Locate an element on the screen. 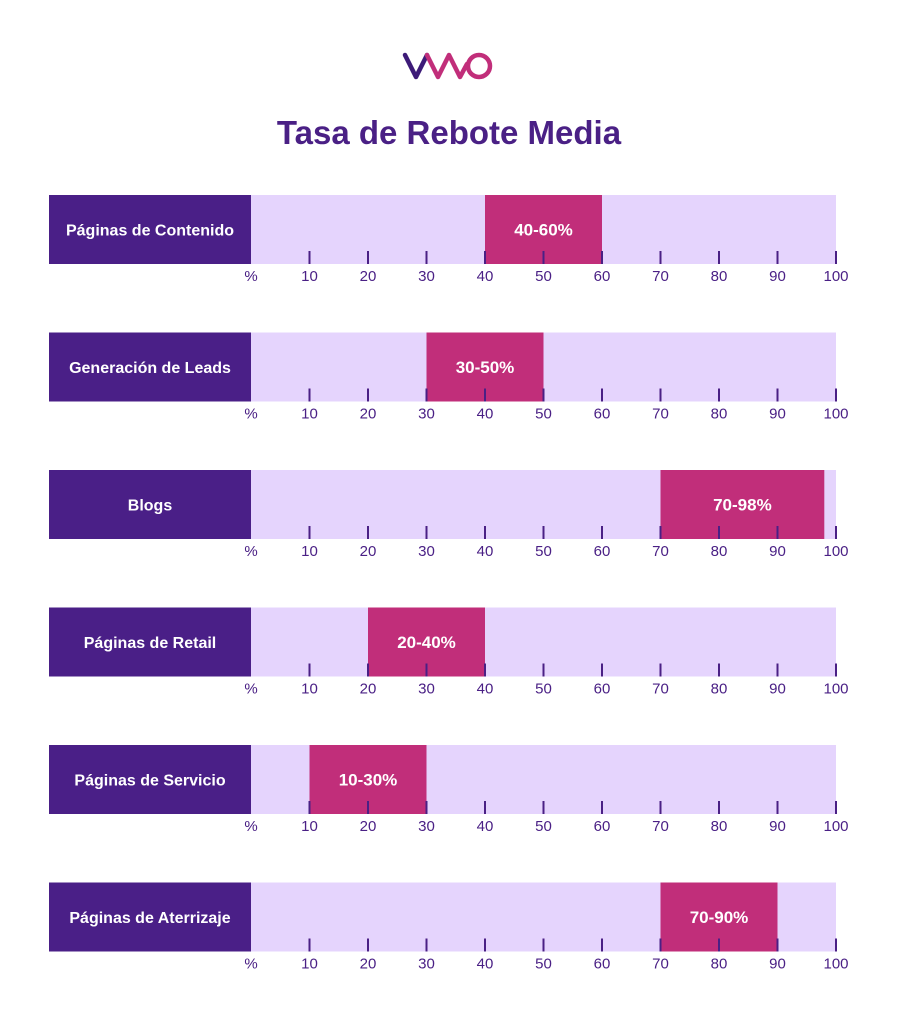 This screenshot has width=898, height=1024. range-label: 30-50% is located at coordinates (485, 367).